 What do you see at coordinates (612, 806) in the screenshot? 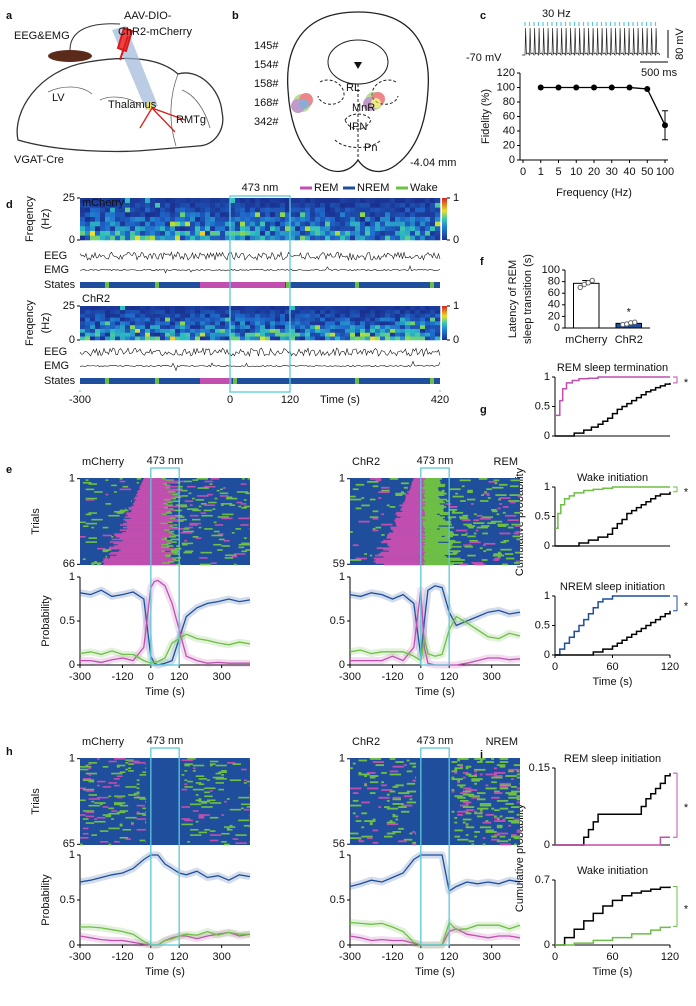
I see `axis-line` at bounding box center [612, 806].